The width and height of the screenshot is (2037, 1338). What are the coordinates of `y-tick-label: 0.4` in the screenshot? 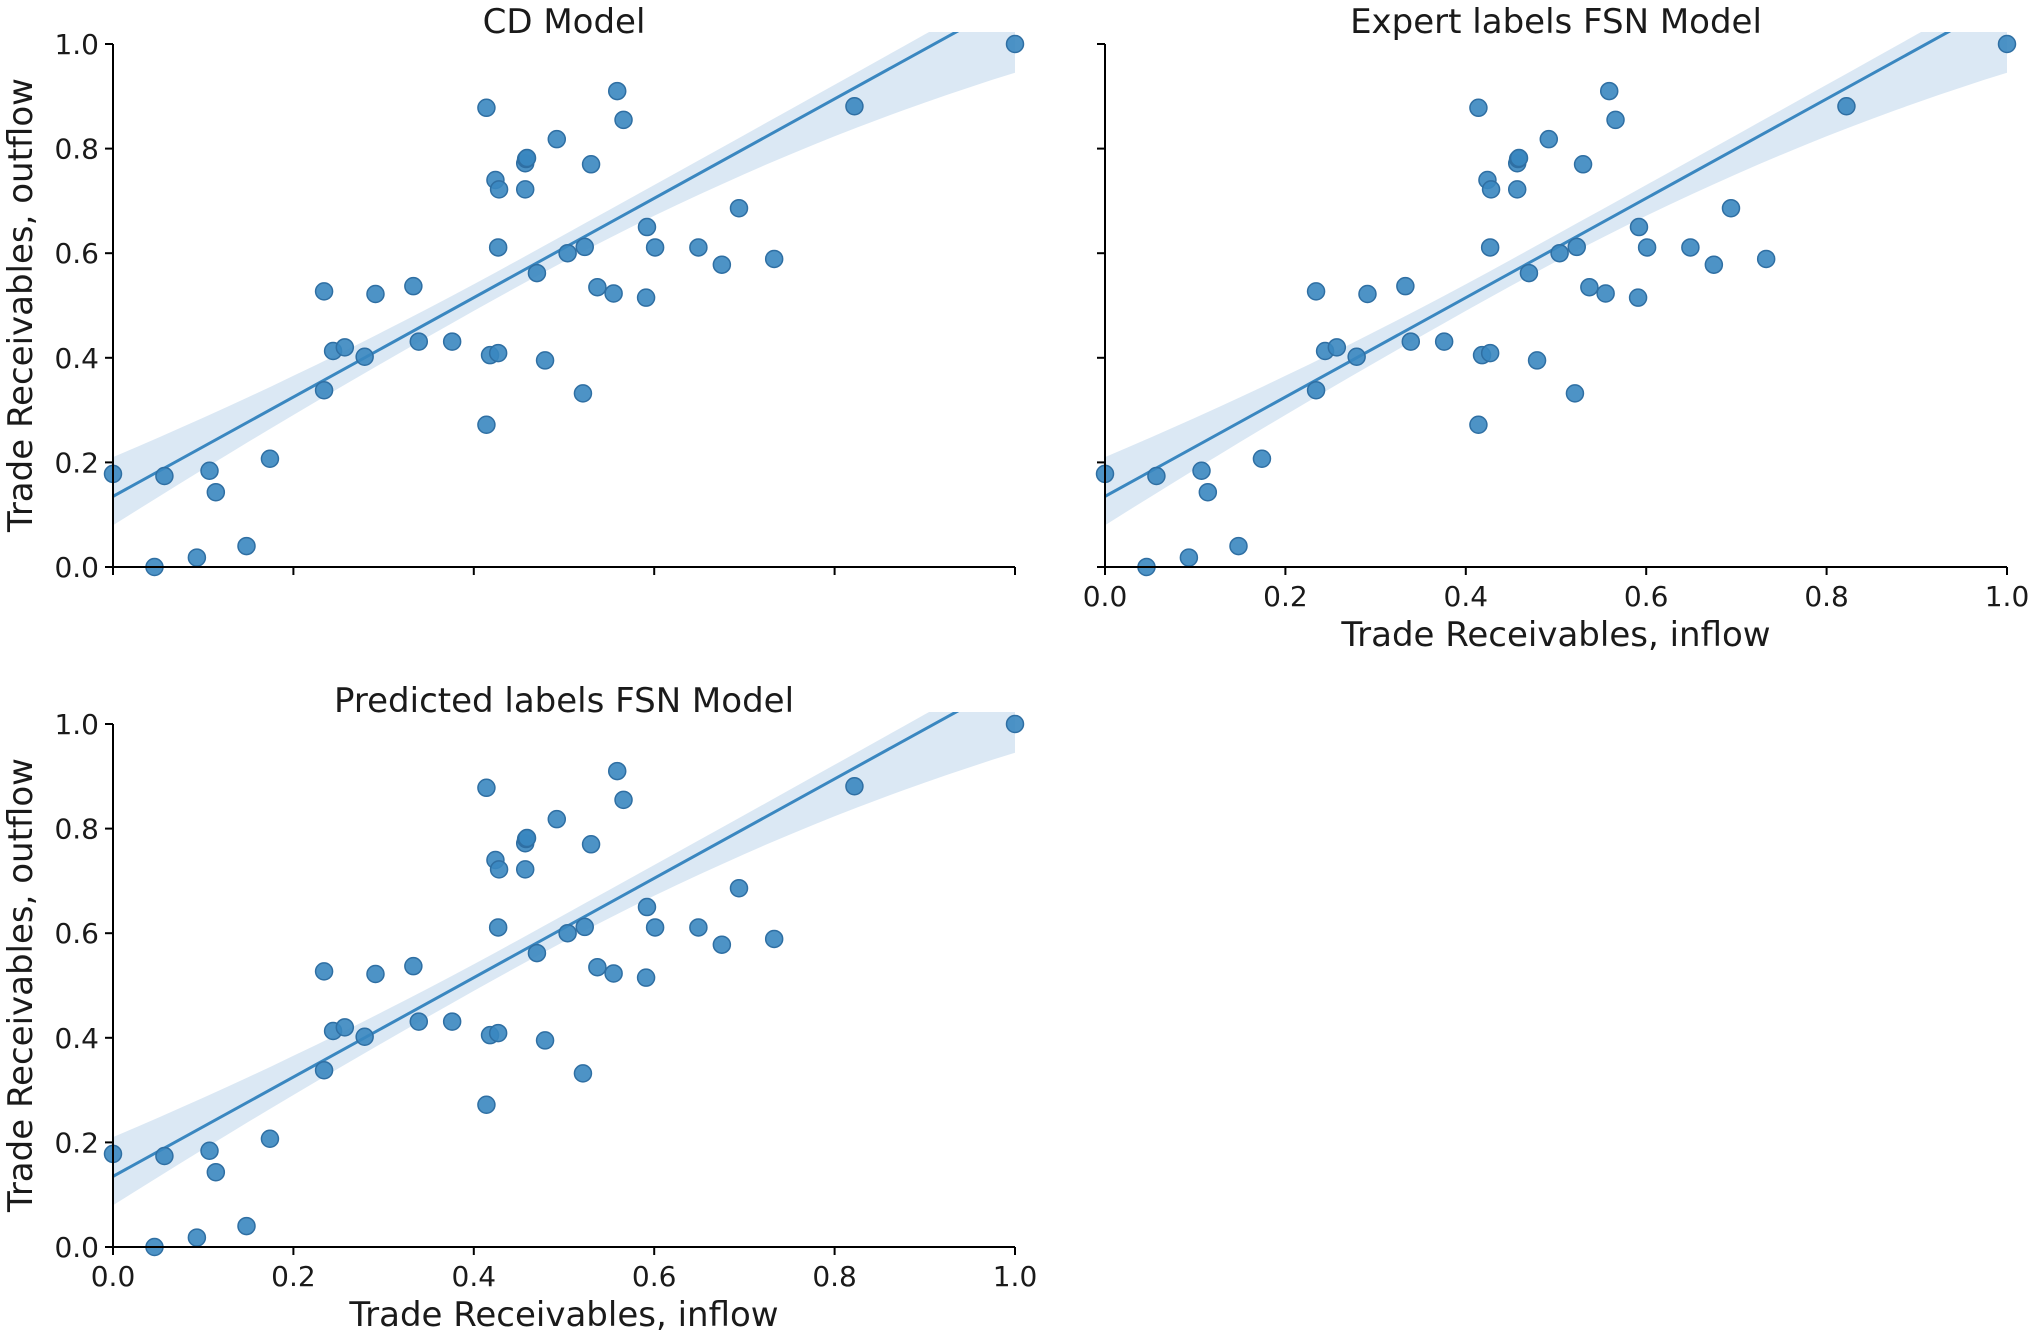 It's located at (76, 358).